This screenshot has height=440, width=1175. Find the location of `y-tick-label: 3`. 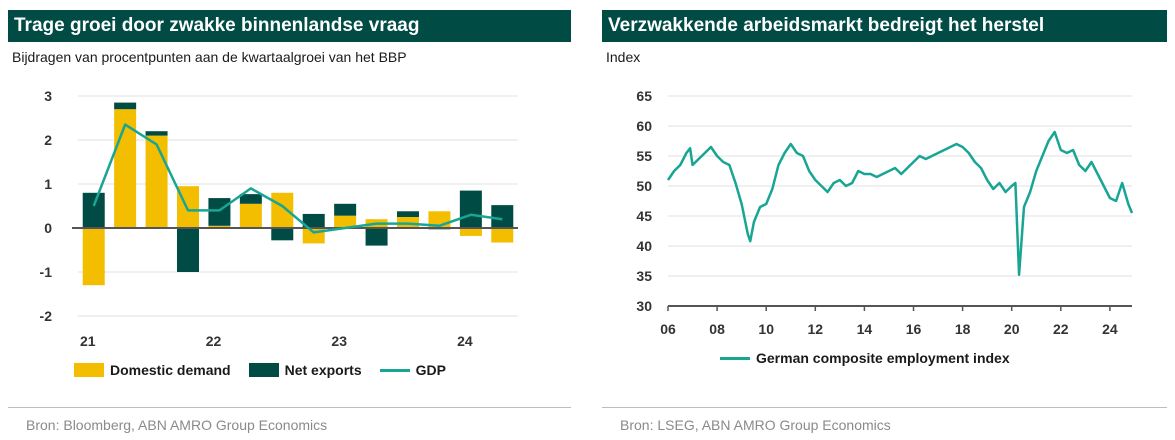

y-tick-label: 3 is located at coordinates (48, 96).